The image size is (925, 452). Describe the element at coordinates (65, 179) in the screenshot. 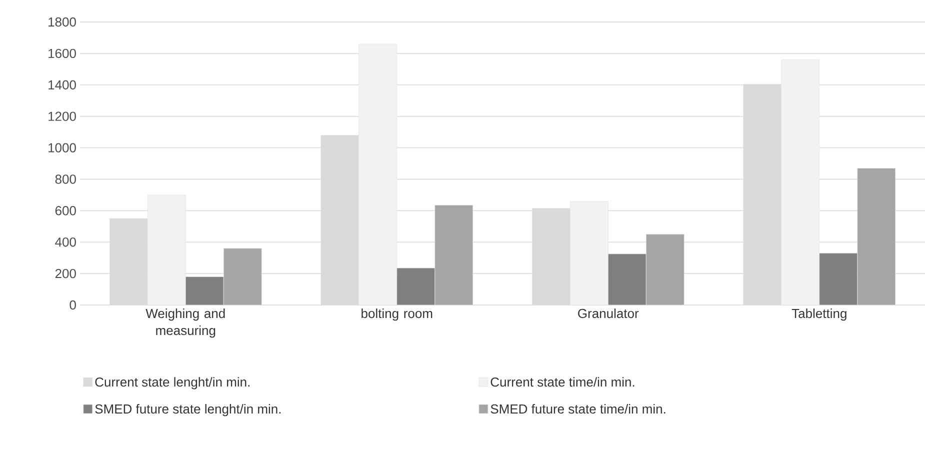

I see `y-tick-label: 800` at that location.